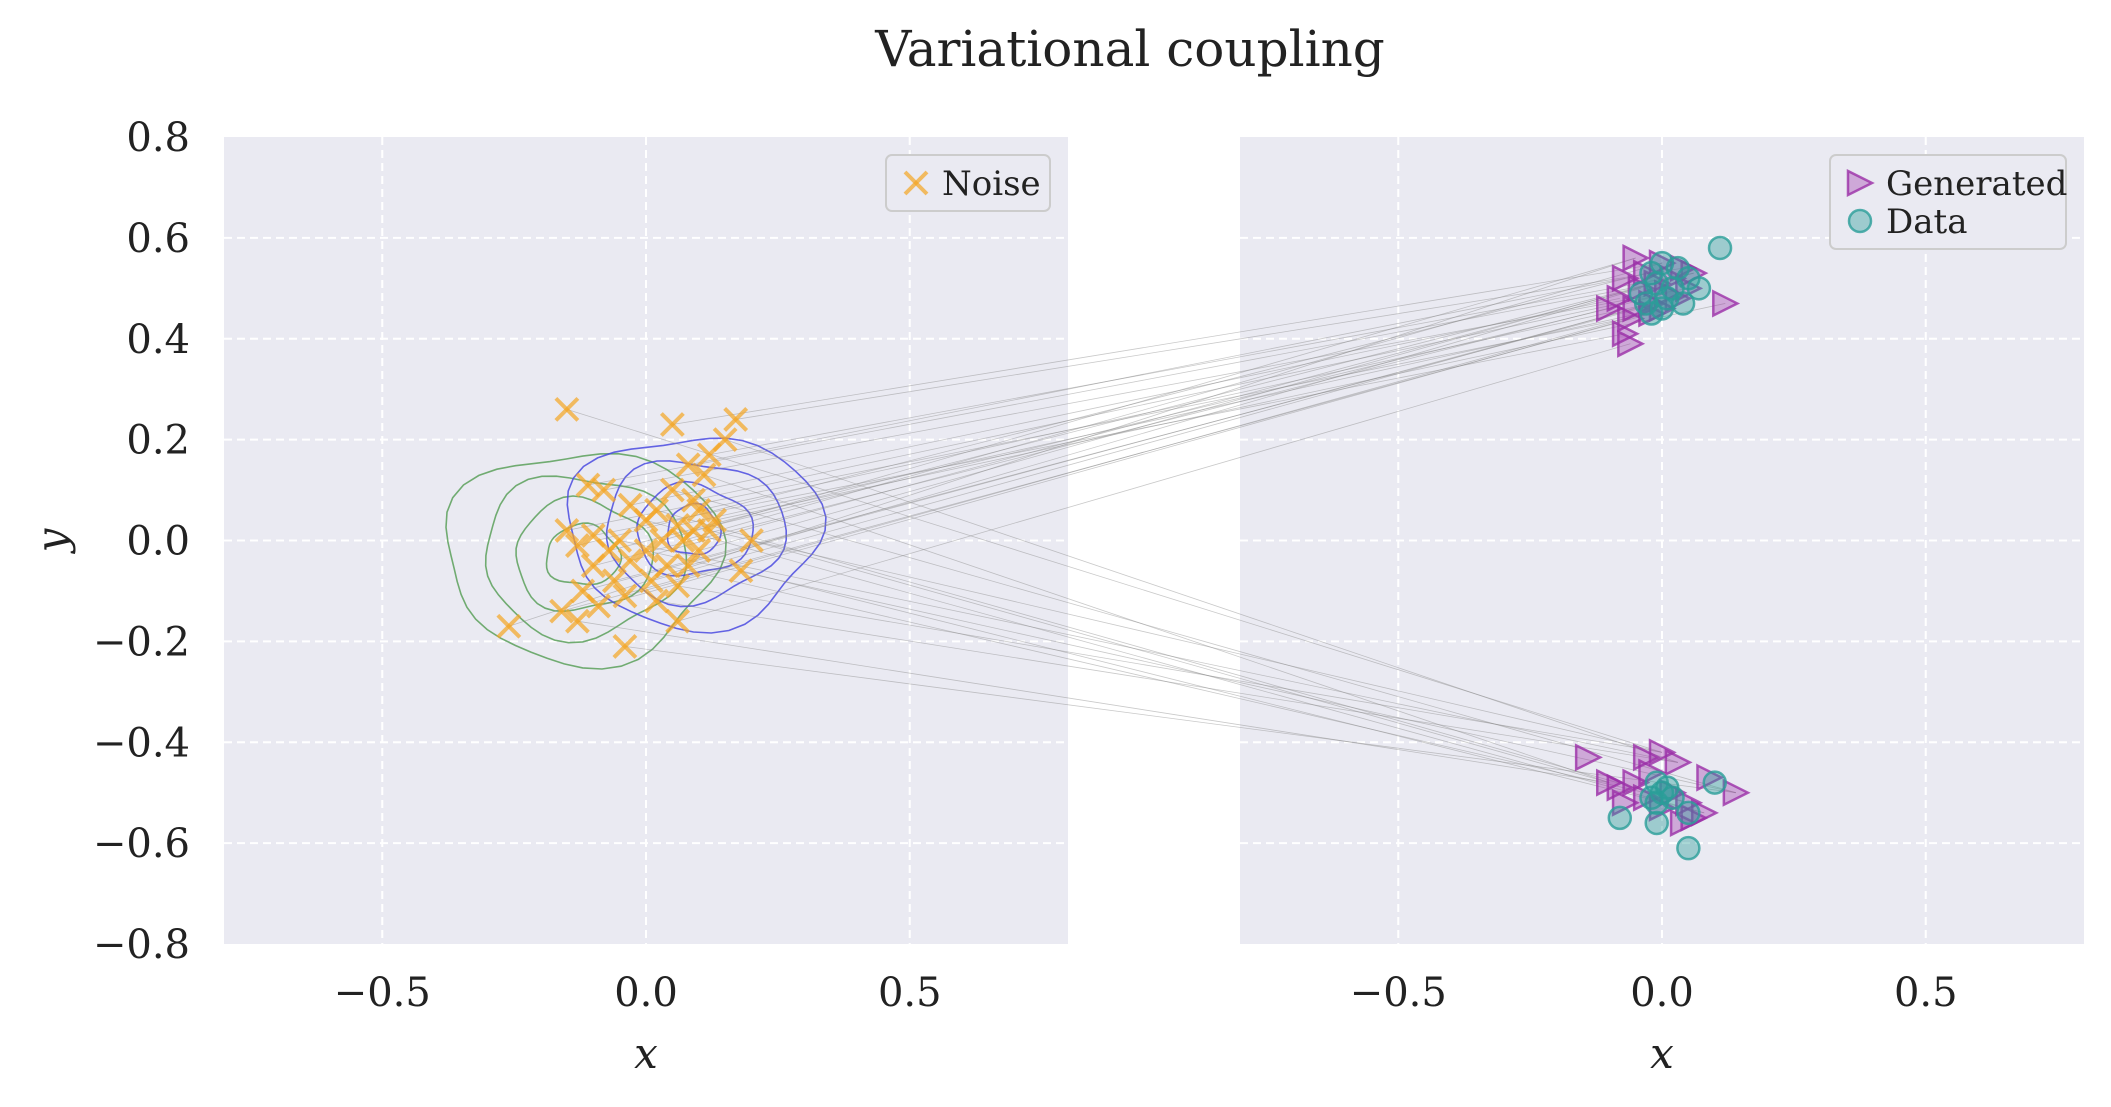 The height and width of the screenshot is (1107, 2111). What do you see at coordinates (991, 184) in the screenshot?
I see `legend-label: Noise` at bounding box center [991, 184].